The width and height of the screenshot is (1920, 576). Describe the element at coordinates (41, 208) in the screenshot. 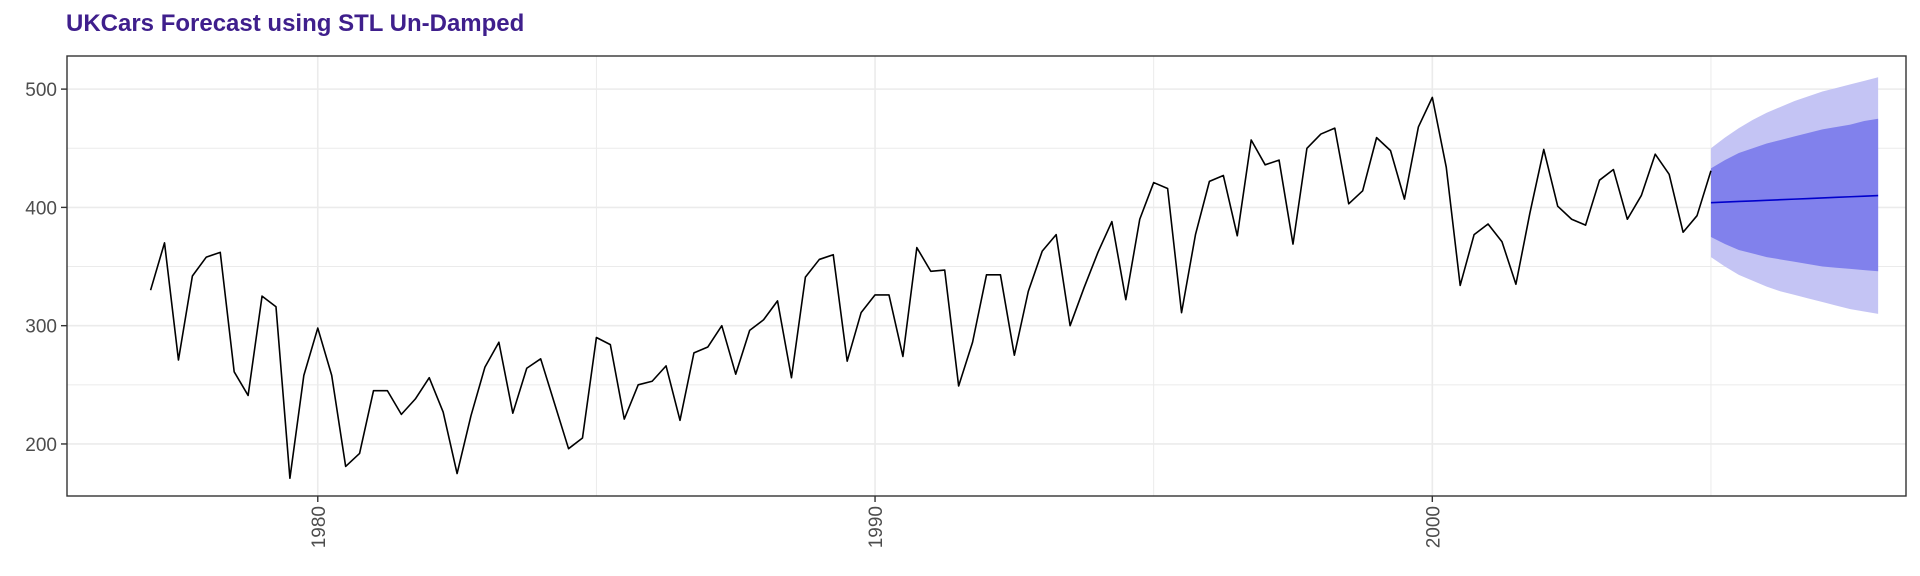

I see `y-tick-label: 400` at that location.